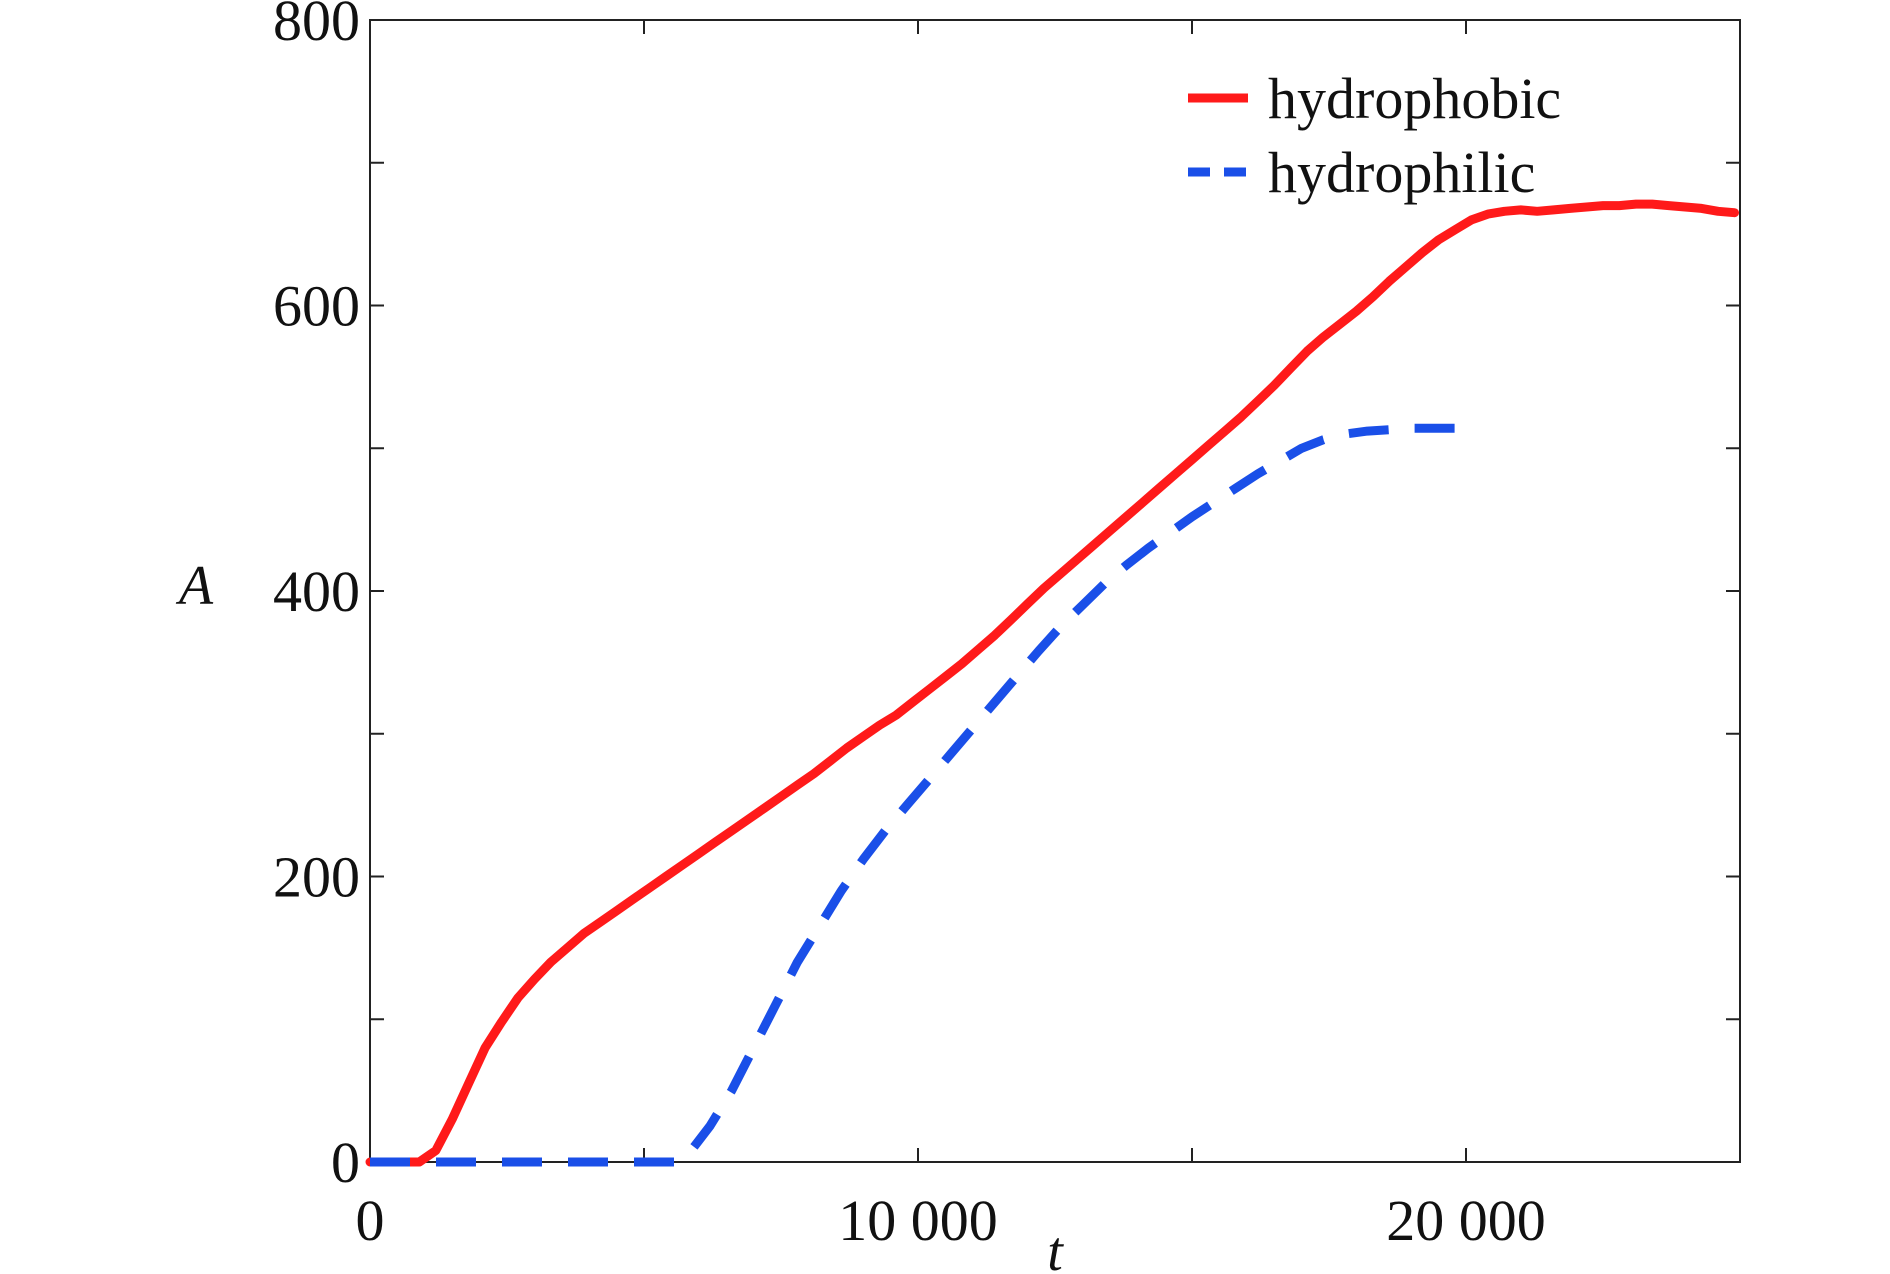 The height and width of the screenshot is (1274, 1890). What do you see at coordinates (1466, 1220) in the screenshot?
I see `x-tick-label: 20 000` at bounding box center [1466, 1220].